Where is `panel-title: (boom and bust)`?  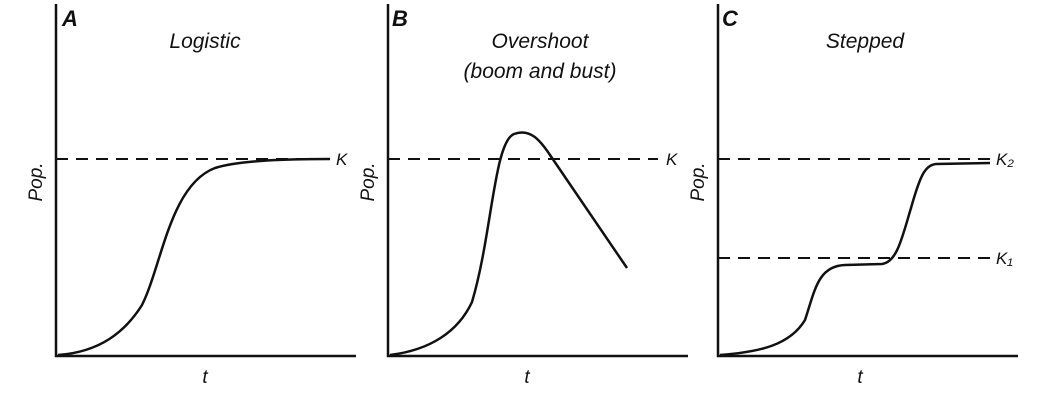
panel-title: (boom and bust) is located at coordinates (540, 71).